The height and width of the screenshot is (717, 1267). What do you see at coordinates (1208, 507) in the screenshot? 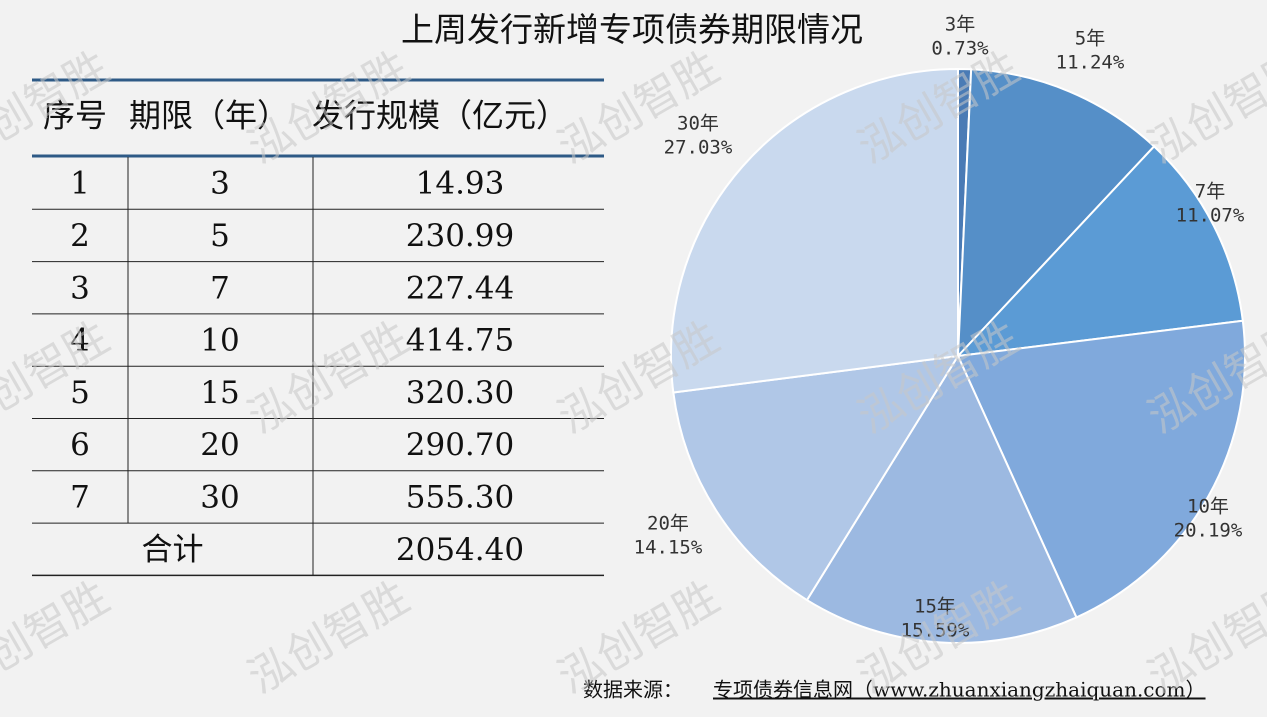
I see `slice-category: 10年` at bounding box center [1208, 507].